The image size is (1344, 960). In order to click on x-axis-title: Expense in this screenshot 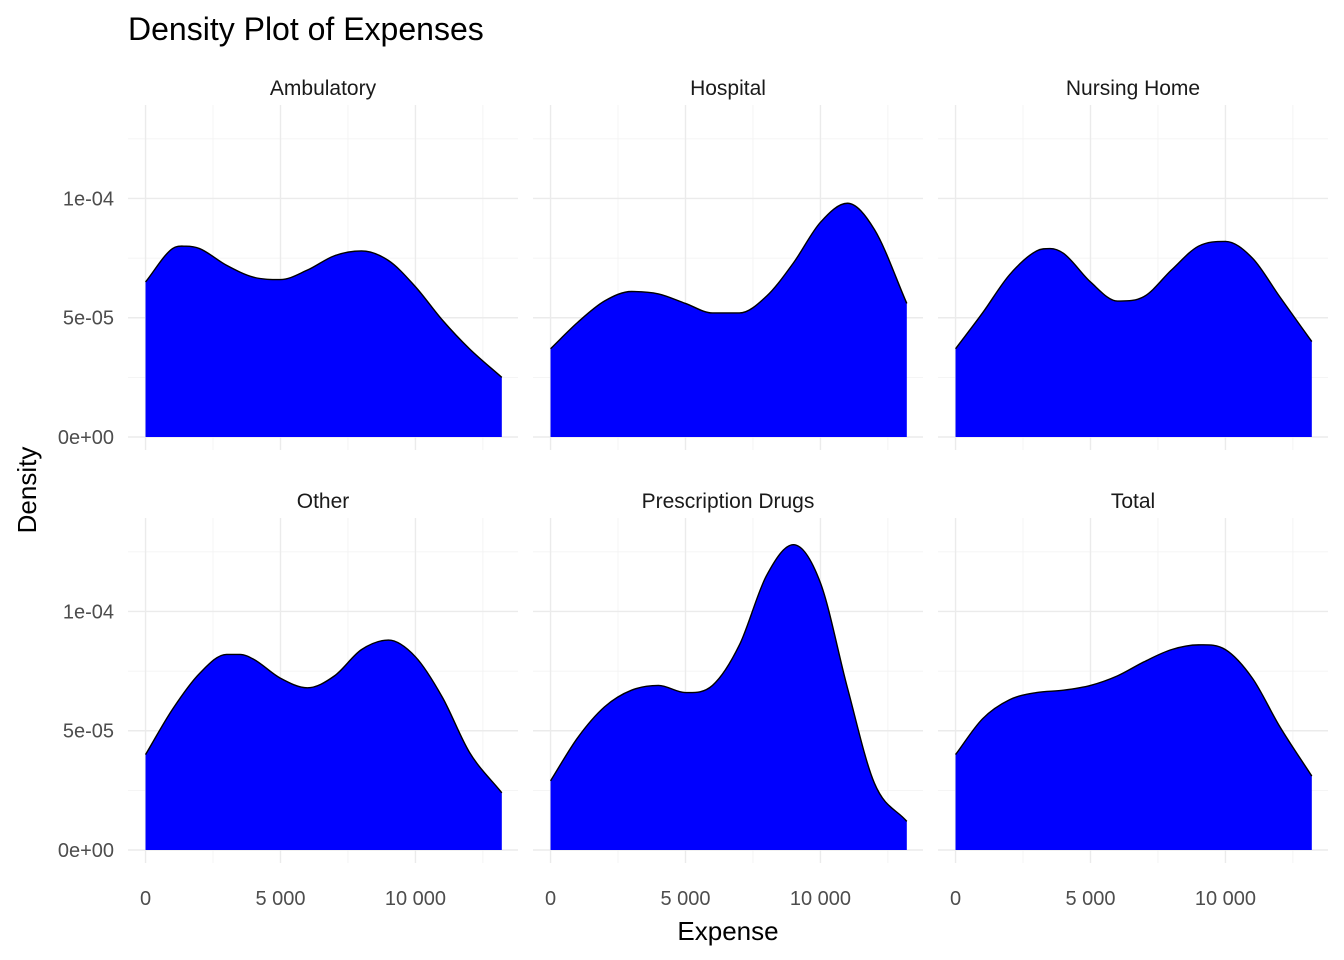, I will do `click(727, 931)`.